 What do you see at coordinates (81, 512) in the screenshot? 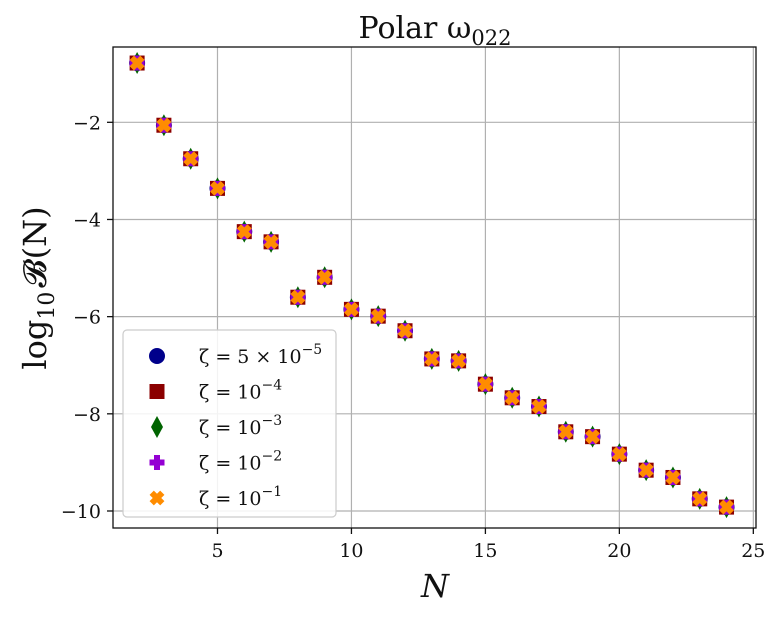
I see `y-tick-label: −10` at bounding box center [81, 512].